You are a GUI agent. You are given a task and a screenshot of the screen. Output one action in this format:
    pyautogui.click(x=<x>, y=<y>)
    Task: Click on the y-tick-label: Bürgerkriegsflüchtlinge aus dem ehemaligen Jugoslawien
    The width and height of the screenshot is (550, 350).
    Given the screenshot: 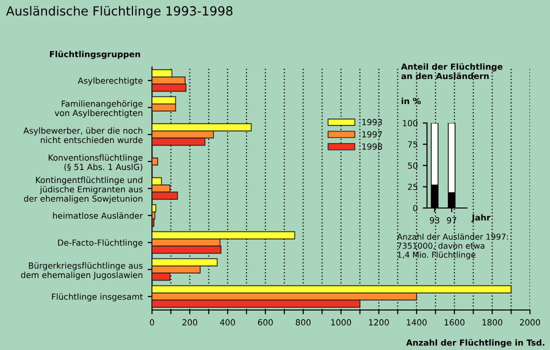 What is the action you would take?
    pyautogui.click(x=82, y=271)
    